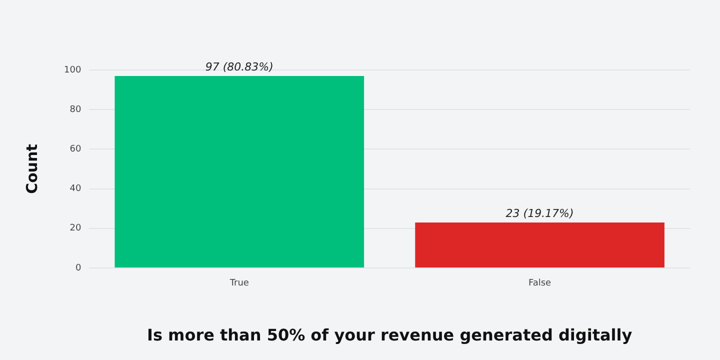 This screenshot has height=360, width=720. What do you see at coordinates (76, 229) in the screenshot?
I see `y-tick-label: 20` at bounding box center [76, 229].